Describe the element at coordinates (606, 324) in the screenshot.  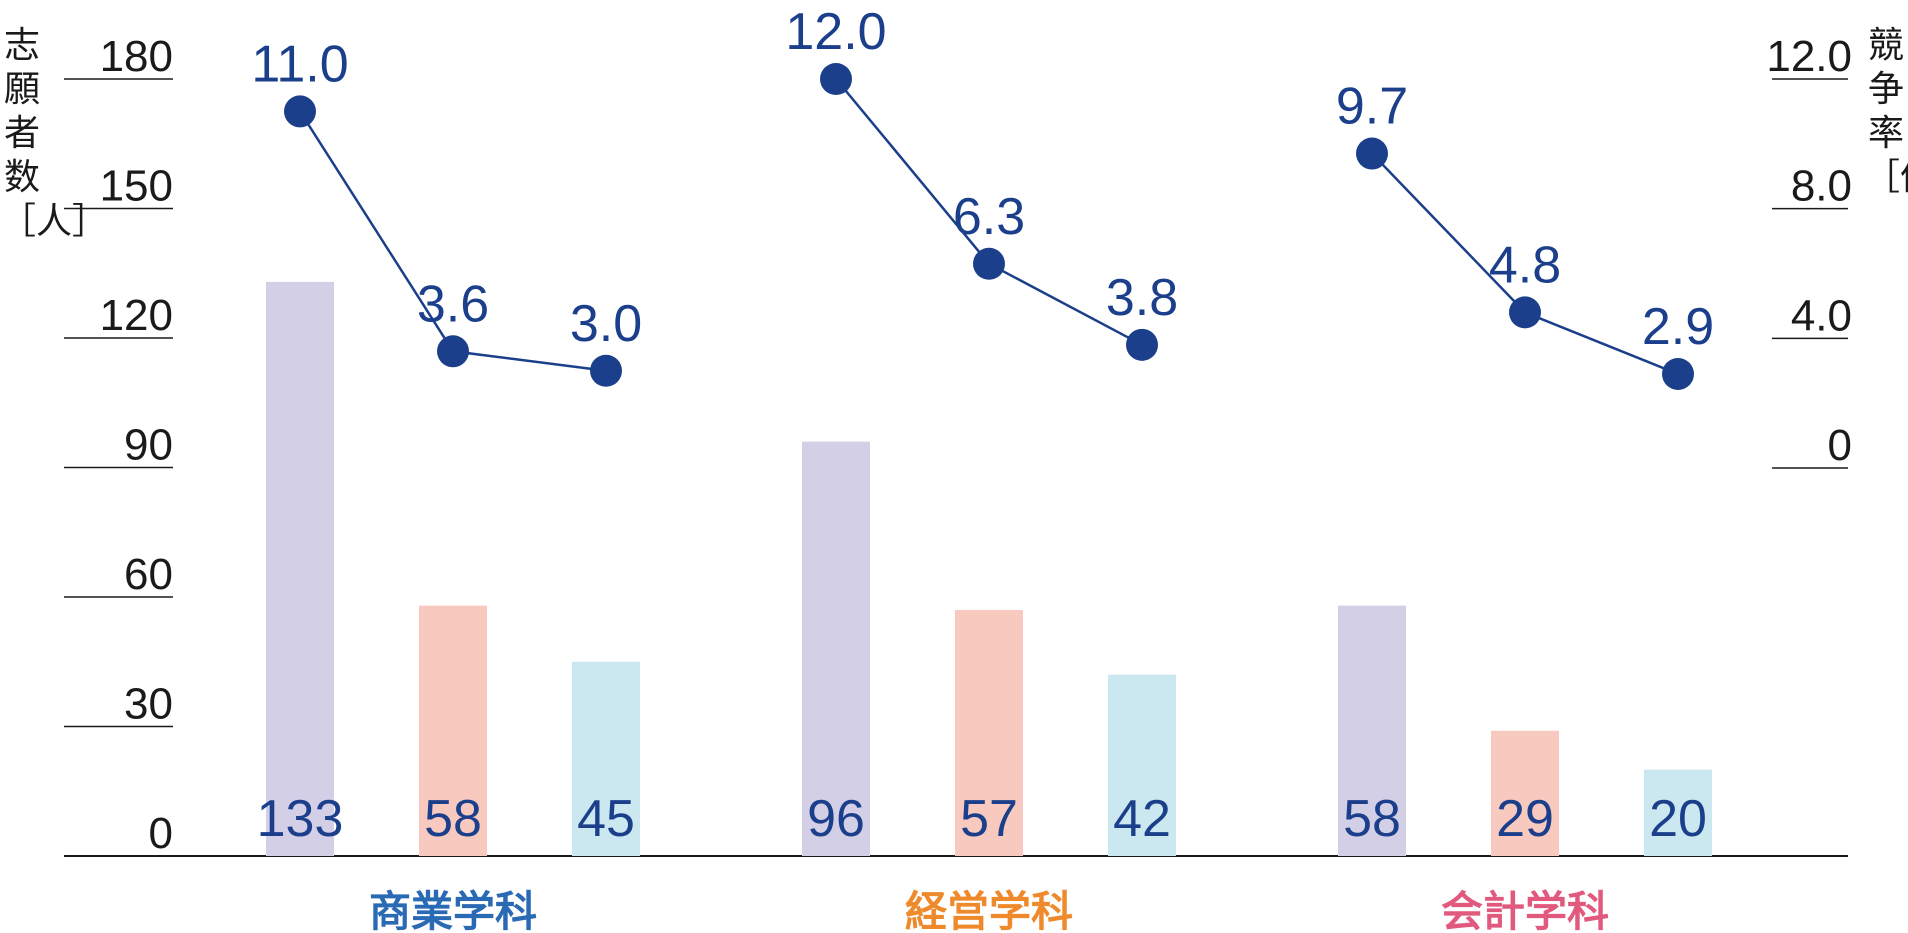
I see `rate-value-label: 3.0` at that location.